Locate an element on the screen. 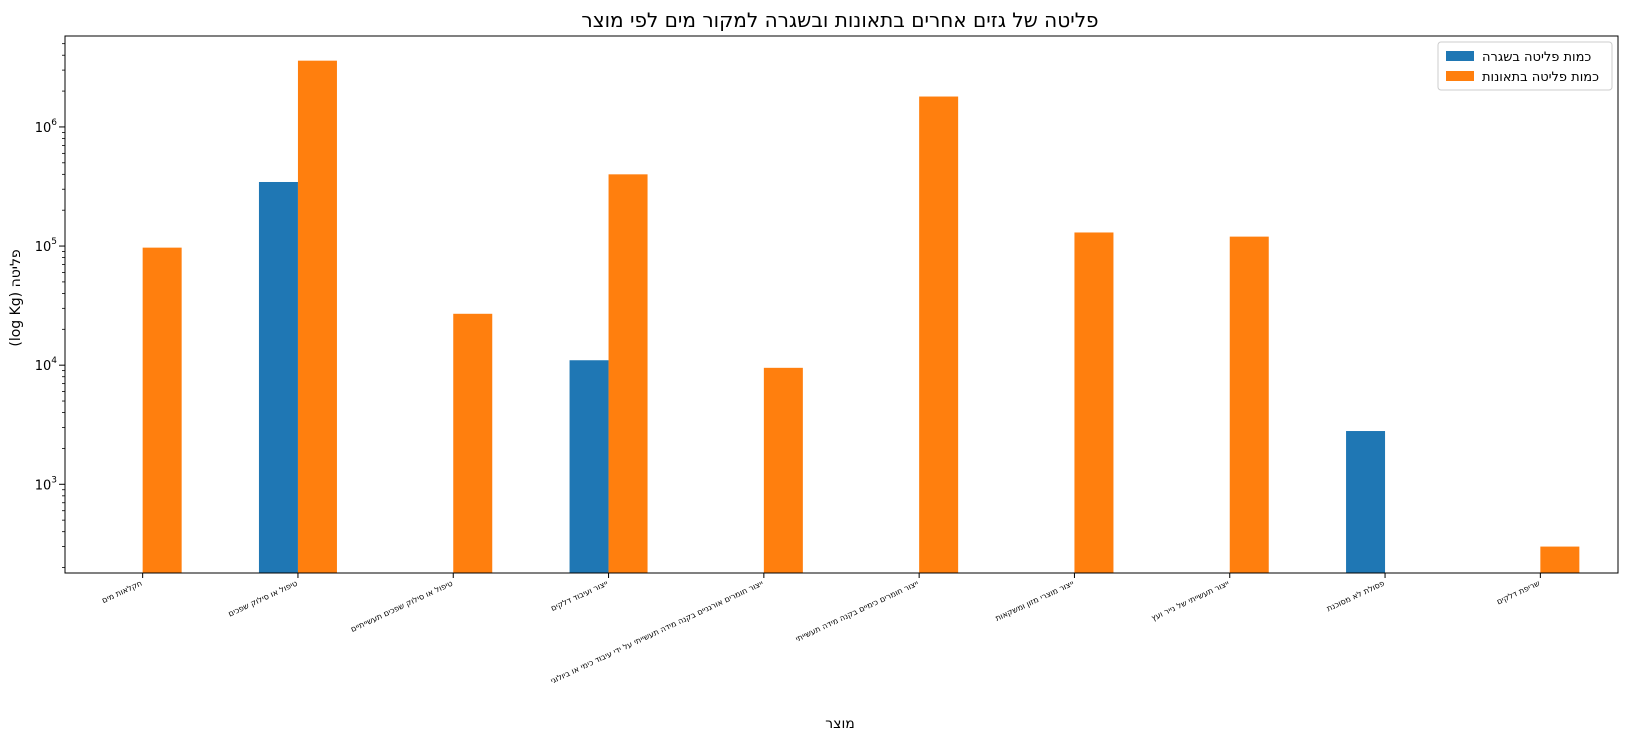  y-tick-label: 10⁵ is located at coordinates (46, 246).